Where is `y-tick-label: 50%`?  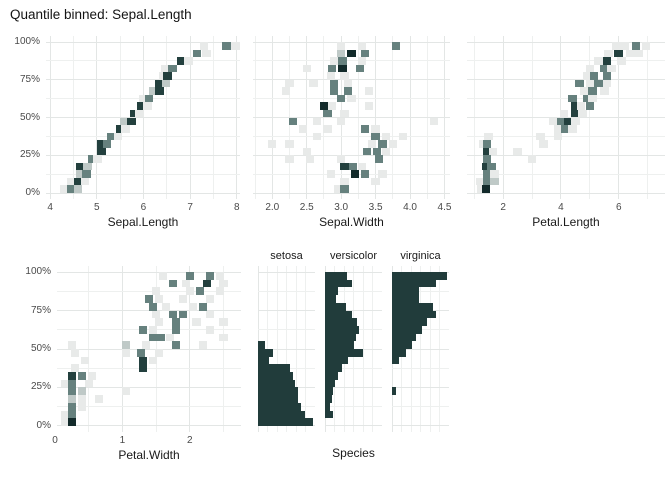 y-tick-label: 50% is located at coordinates (29, 117).